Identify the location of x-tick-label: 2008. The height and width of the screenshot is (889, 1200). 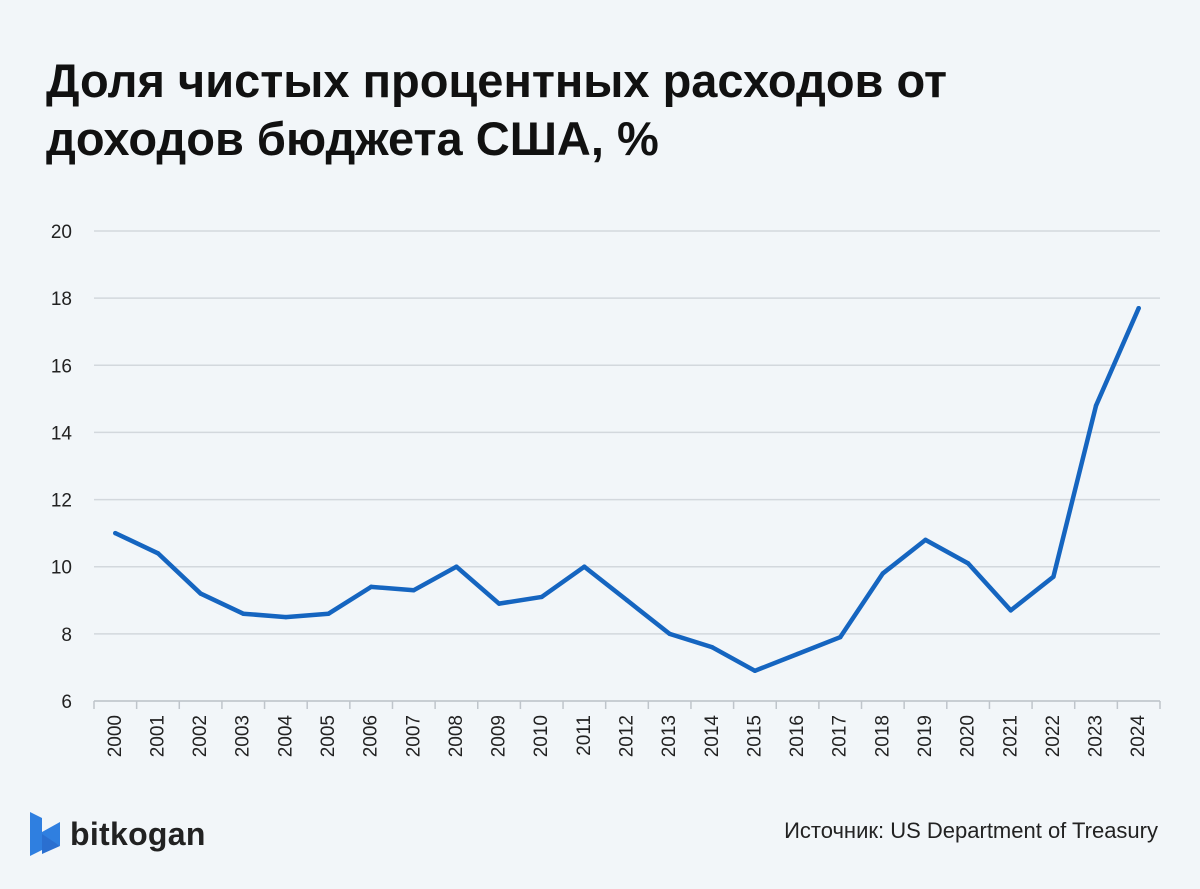
(456, 736).